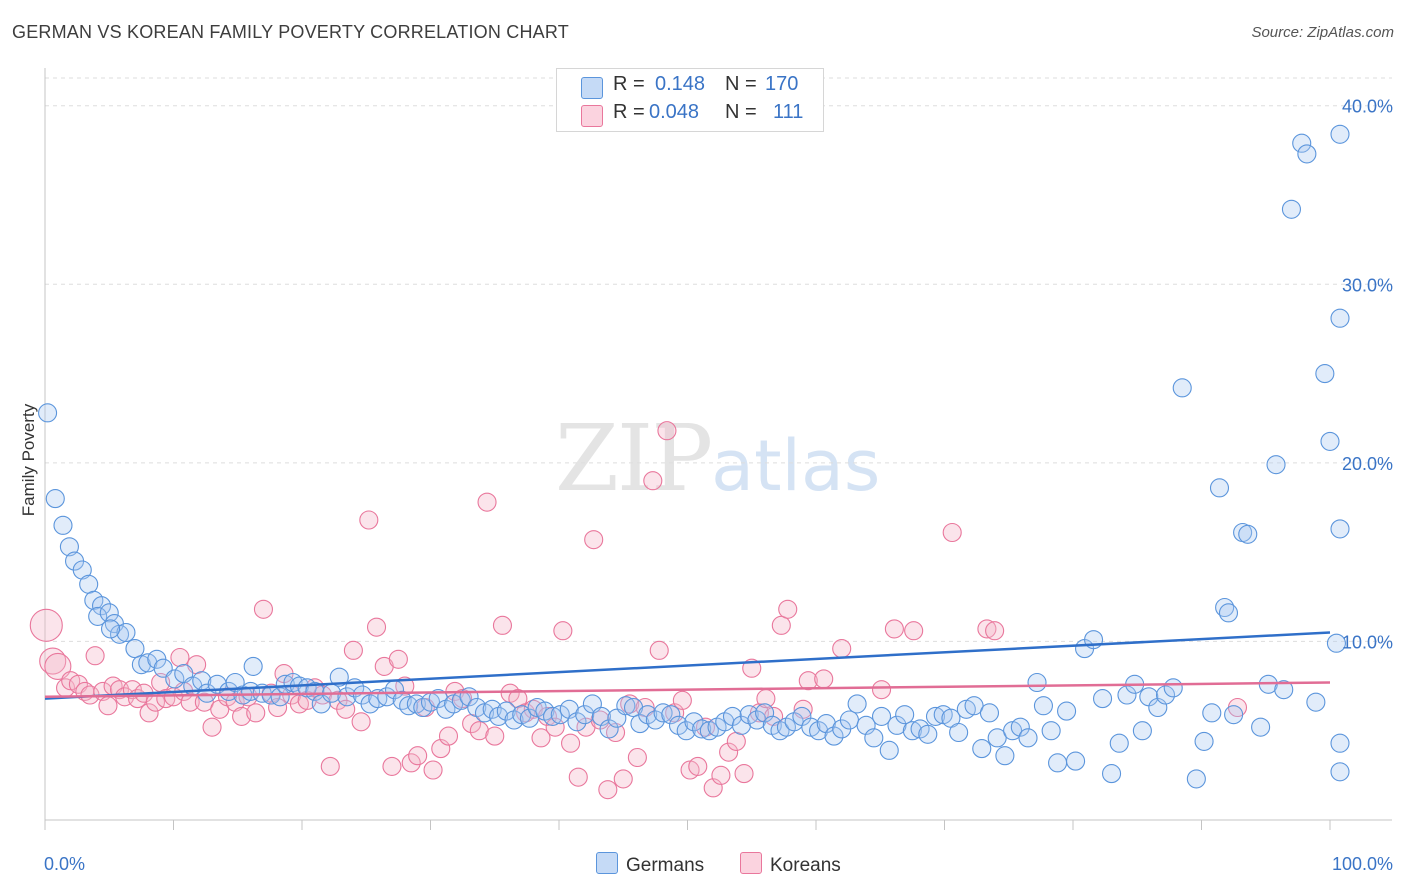 This screenshot has width=1406, height=892. I want to click on bottom-swatch-koreans, so click(751, 863).